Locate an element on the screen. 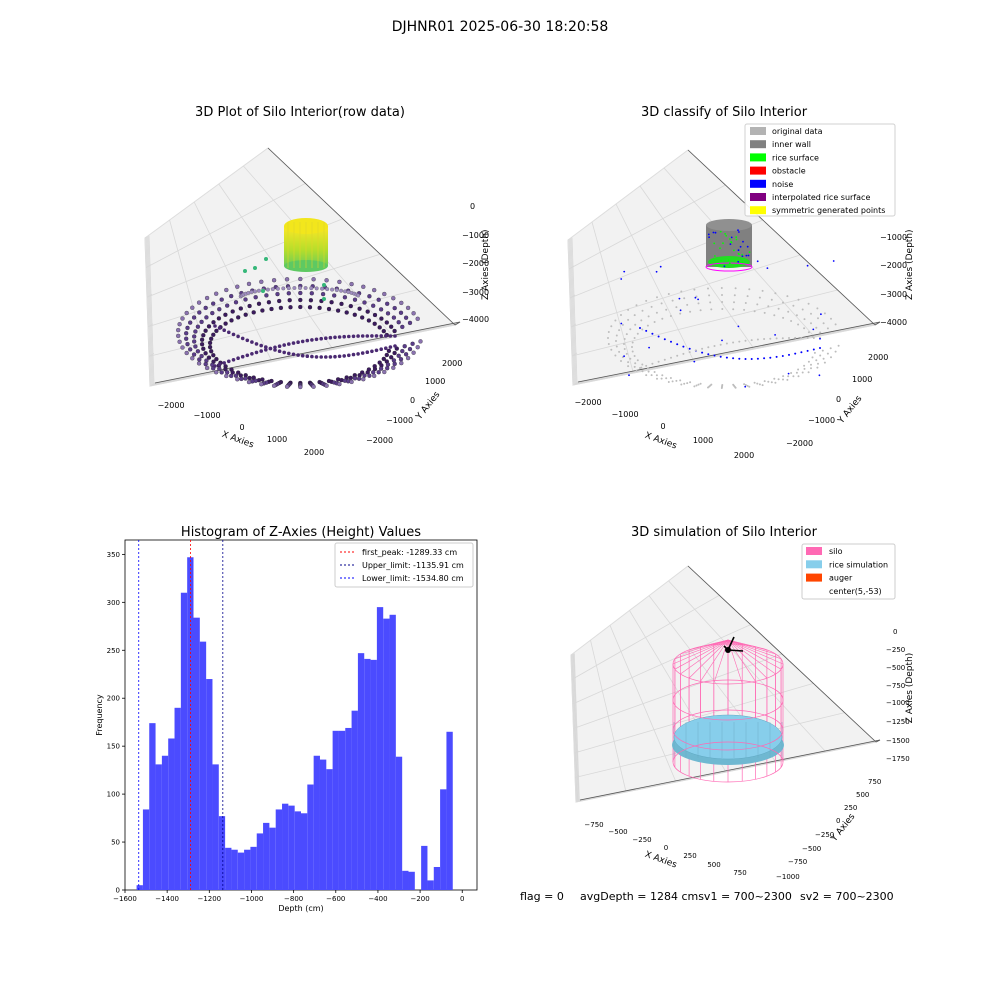 This screenshot has height=1000, width=1000. z-axis-line is located at coordinates (781, 237).